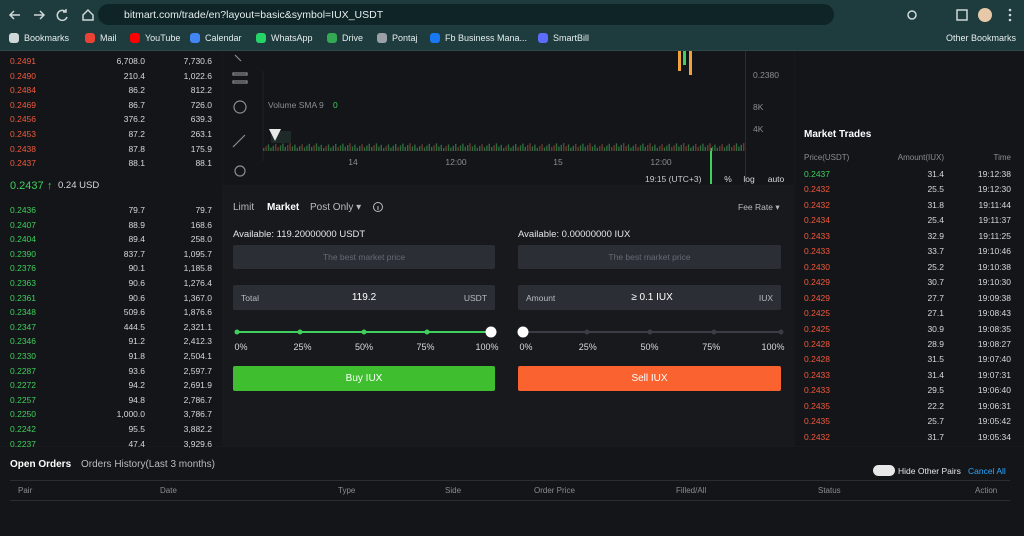 Image resolution: width=1024 pixels, height=536 pixels. Describe the element at coordinates (136, 148) in the screenshot. I see `ask-amount: 87.8` at that location.